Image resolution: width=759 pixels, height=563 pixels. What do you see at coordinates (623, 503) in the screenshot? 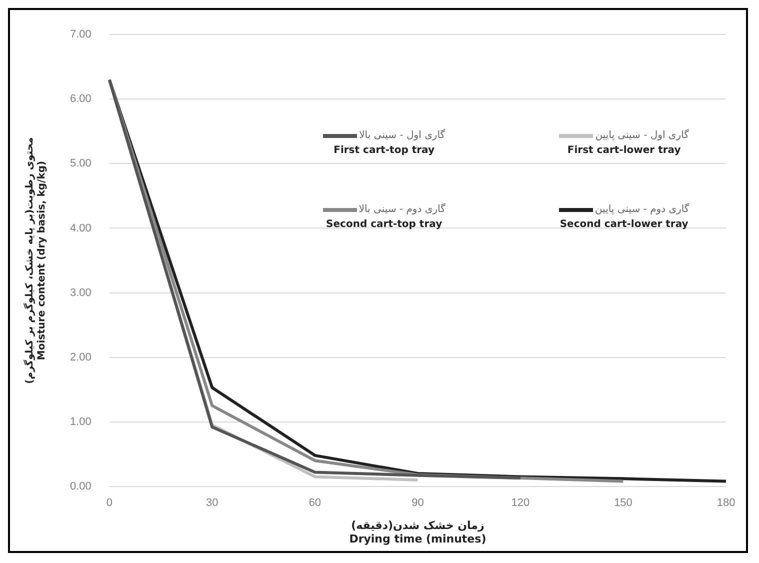
I see `x-tick-label: 150` at bounding box center [623, 503].